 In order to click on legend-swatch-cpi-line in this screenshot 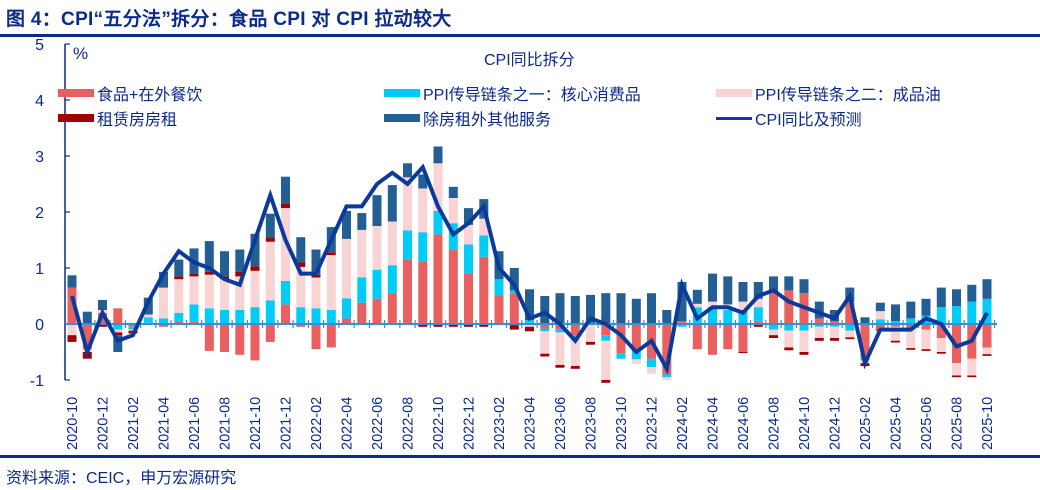, I will do `click(734, 118)`.